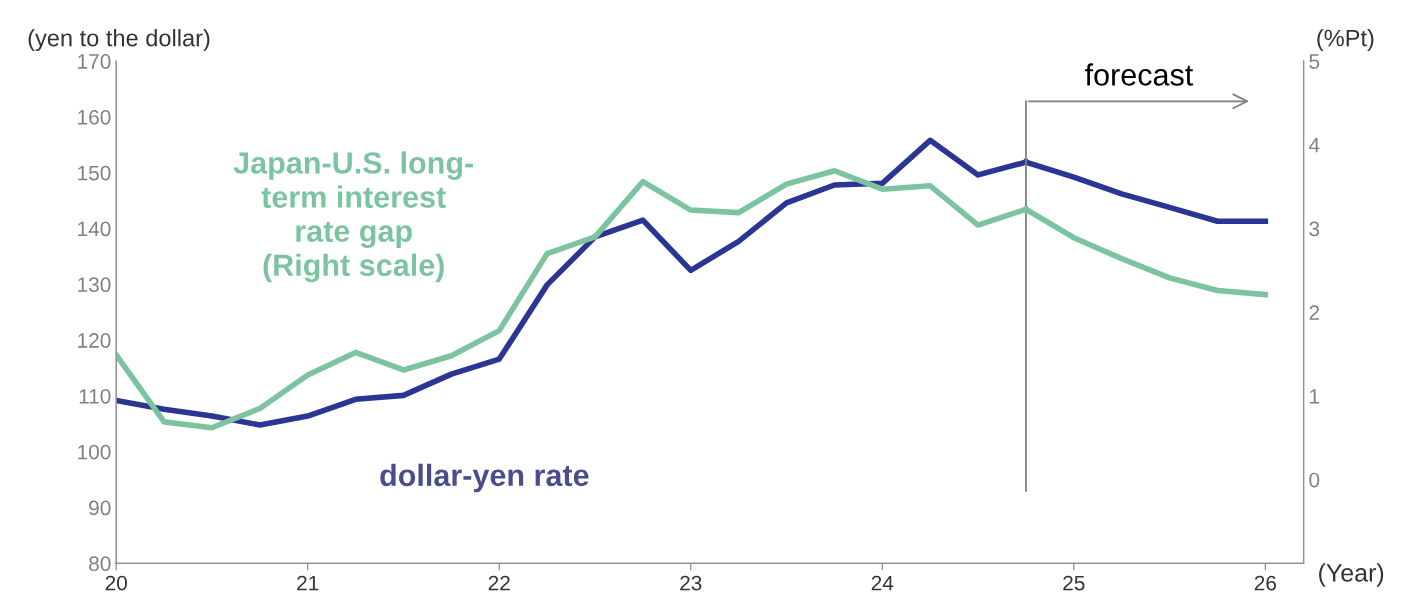 The image size is (1417, 611). What do you see at coordinates (1314, 229) in the screenshot?
I see `y2-tick-label: 3` at bounding box center [1314, 229].